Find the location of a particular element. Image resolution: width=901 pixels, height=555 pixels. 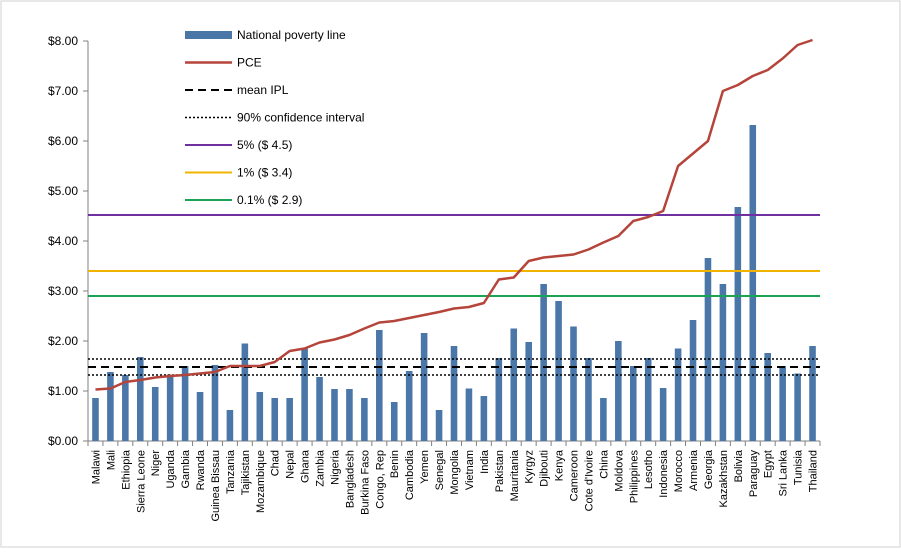

x-tick-label: Tajikistan is located at coordinates (246, 472).